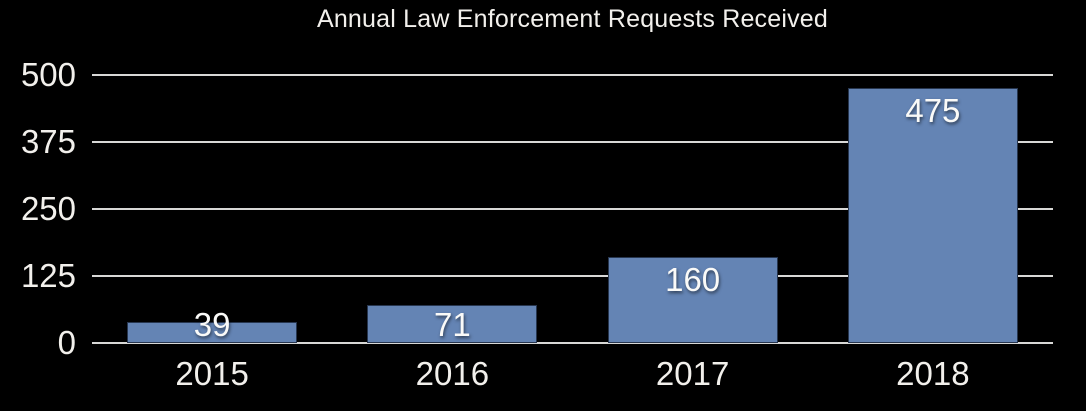 The width and height of the screenshot is (1086, 411). What do you see at coordinates (693, 280) in the screenshot?
I see `bar-value-label: 160` at bounding box center [693, 280].